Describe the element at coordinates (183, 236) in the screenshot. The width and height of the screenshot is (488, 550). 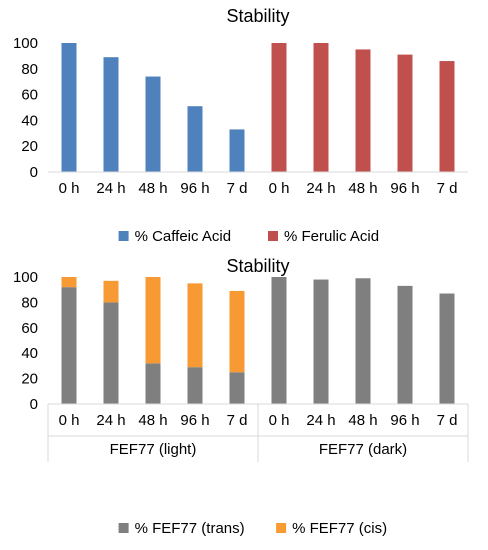
I see `legend-label: % Caffeic Acid` at that location.